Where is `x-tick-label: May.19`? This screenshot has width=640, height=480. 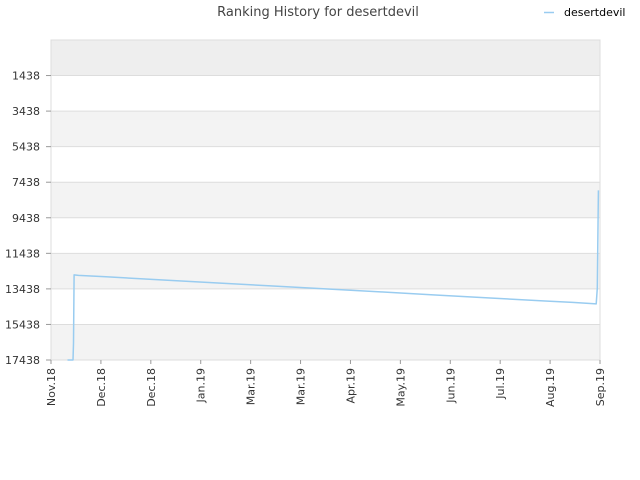 x-tick-label: May.19 is located at coordinates (400, 387).